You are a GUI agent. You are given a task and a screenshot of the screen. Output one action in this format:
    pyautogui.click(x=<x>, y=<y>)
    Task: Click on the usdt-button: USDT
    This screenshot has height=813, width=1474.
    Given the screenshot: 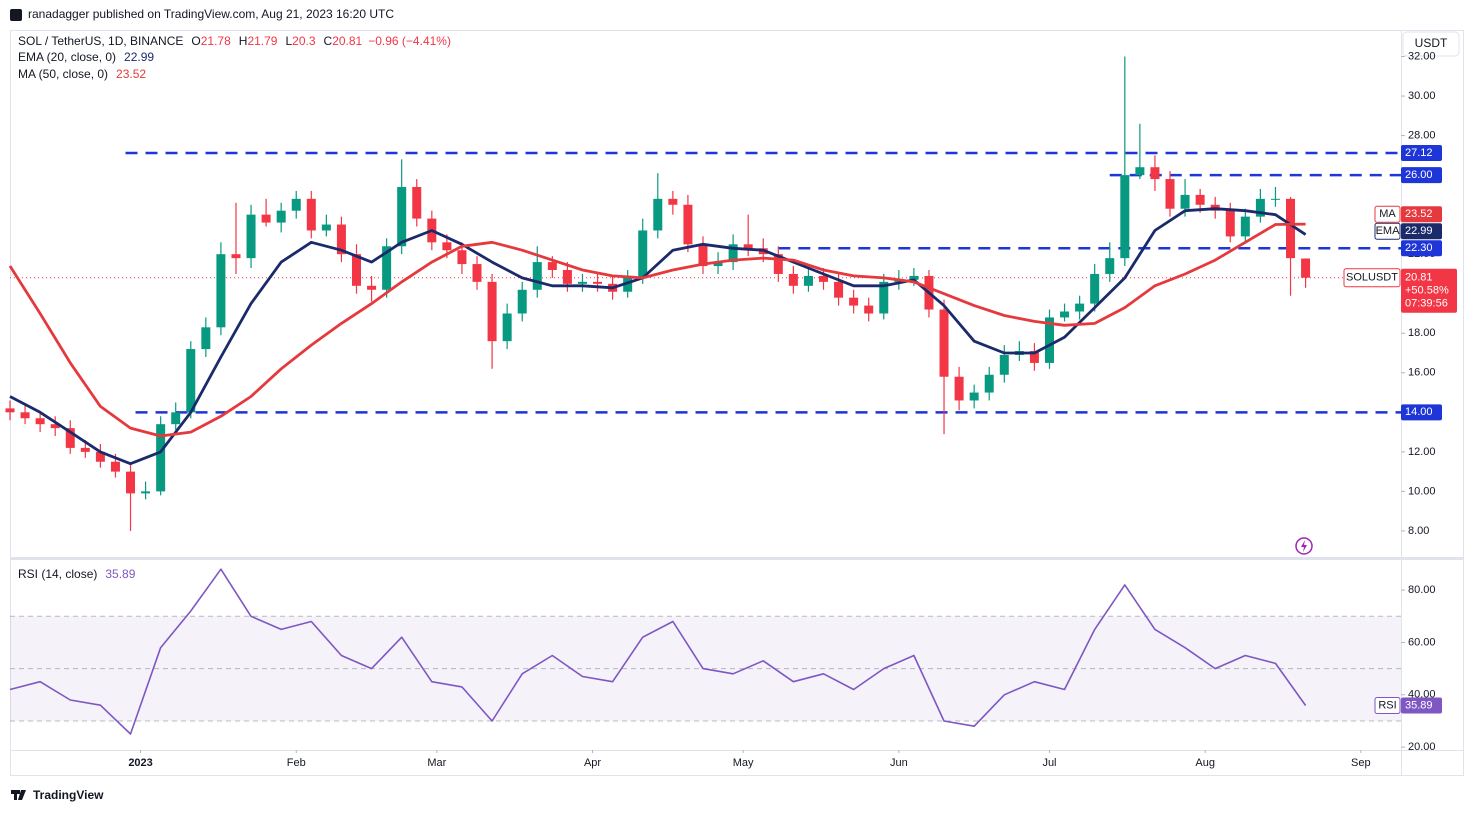 What is the action you would take?
    pyautogui.click(x=1431, y=44)
    